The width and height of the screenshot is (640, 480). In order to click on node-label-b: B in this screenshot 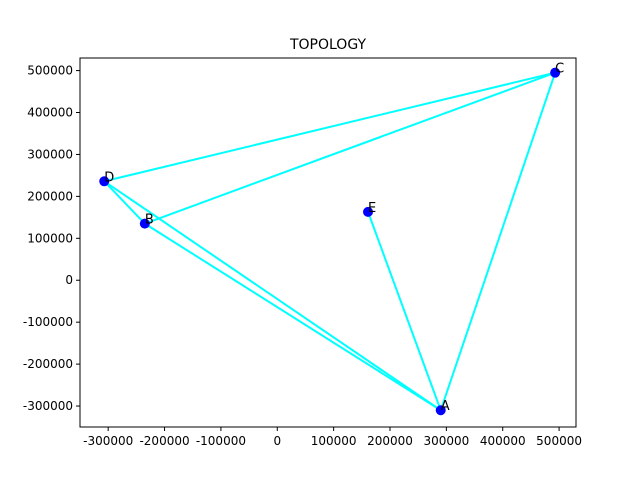, I will do `click(149, 220)`.